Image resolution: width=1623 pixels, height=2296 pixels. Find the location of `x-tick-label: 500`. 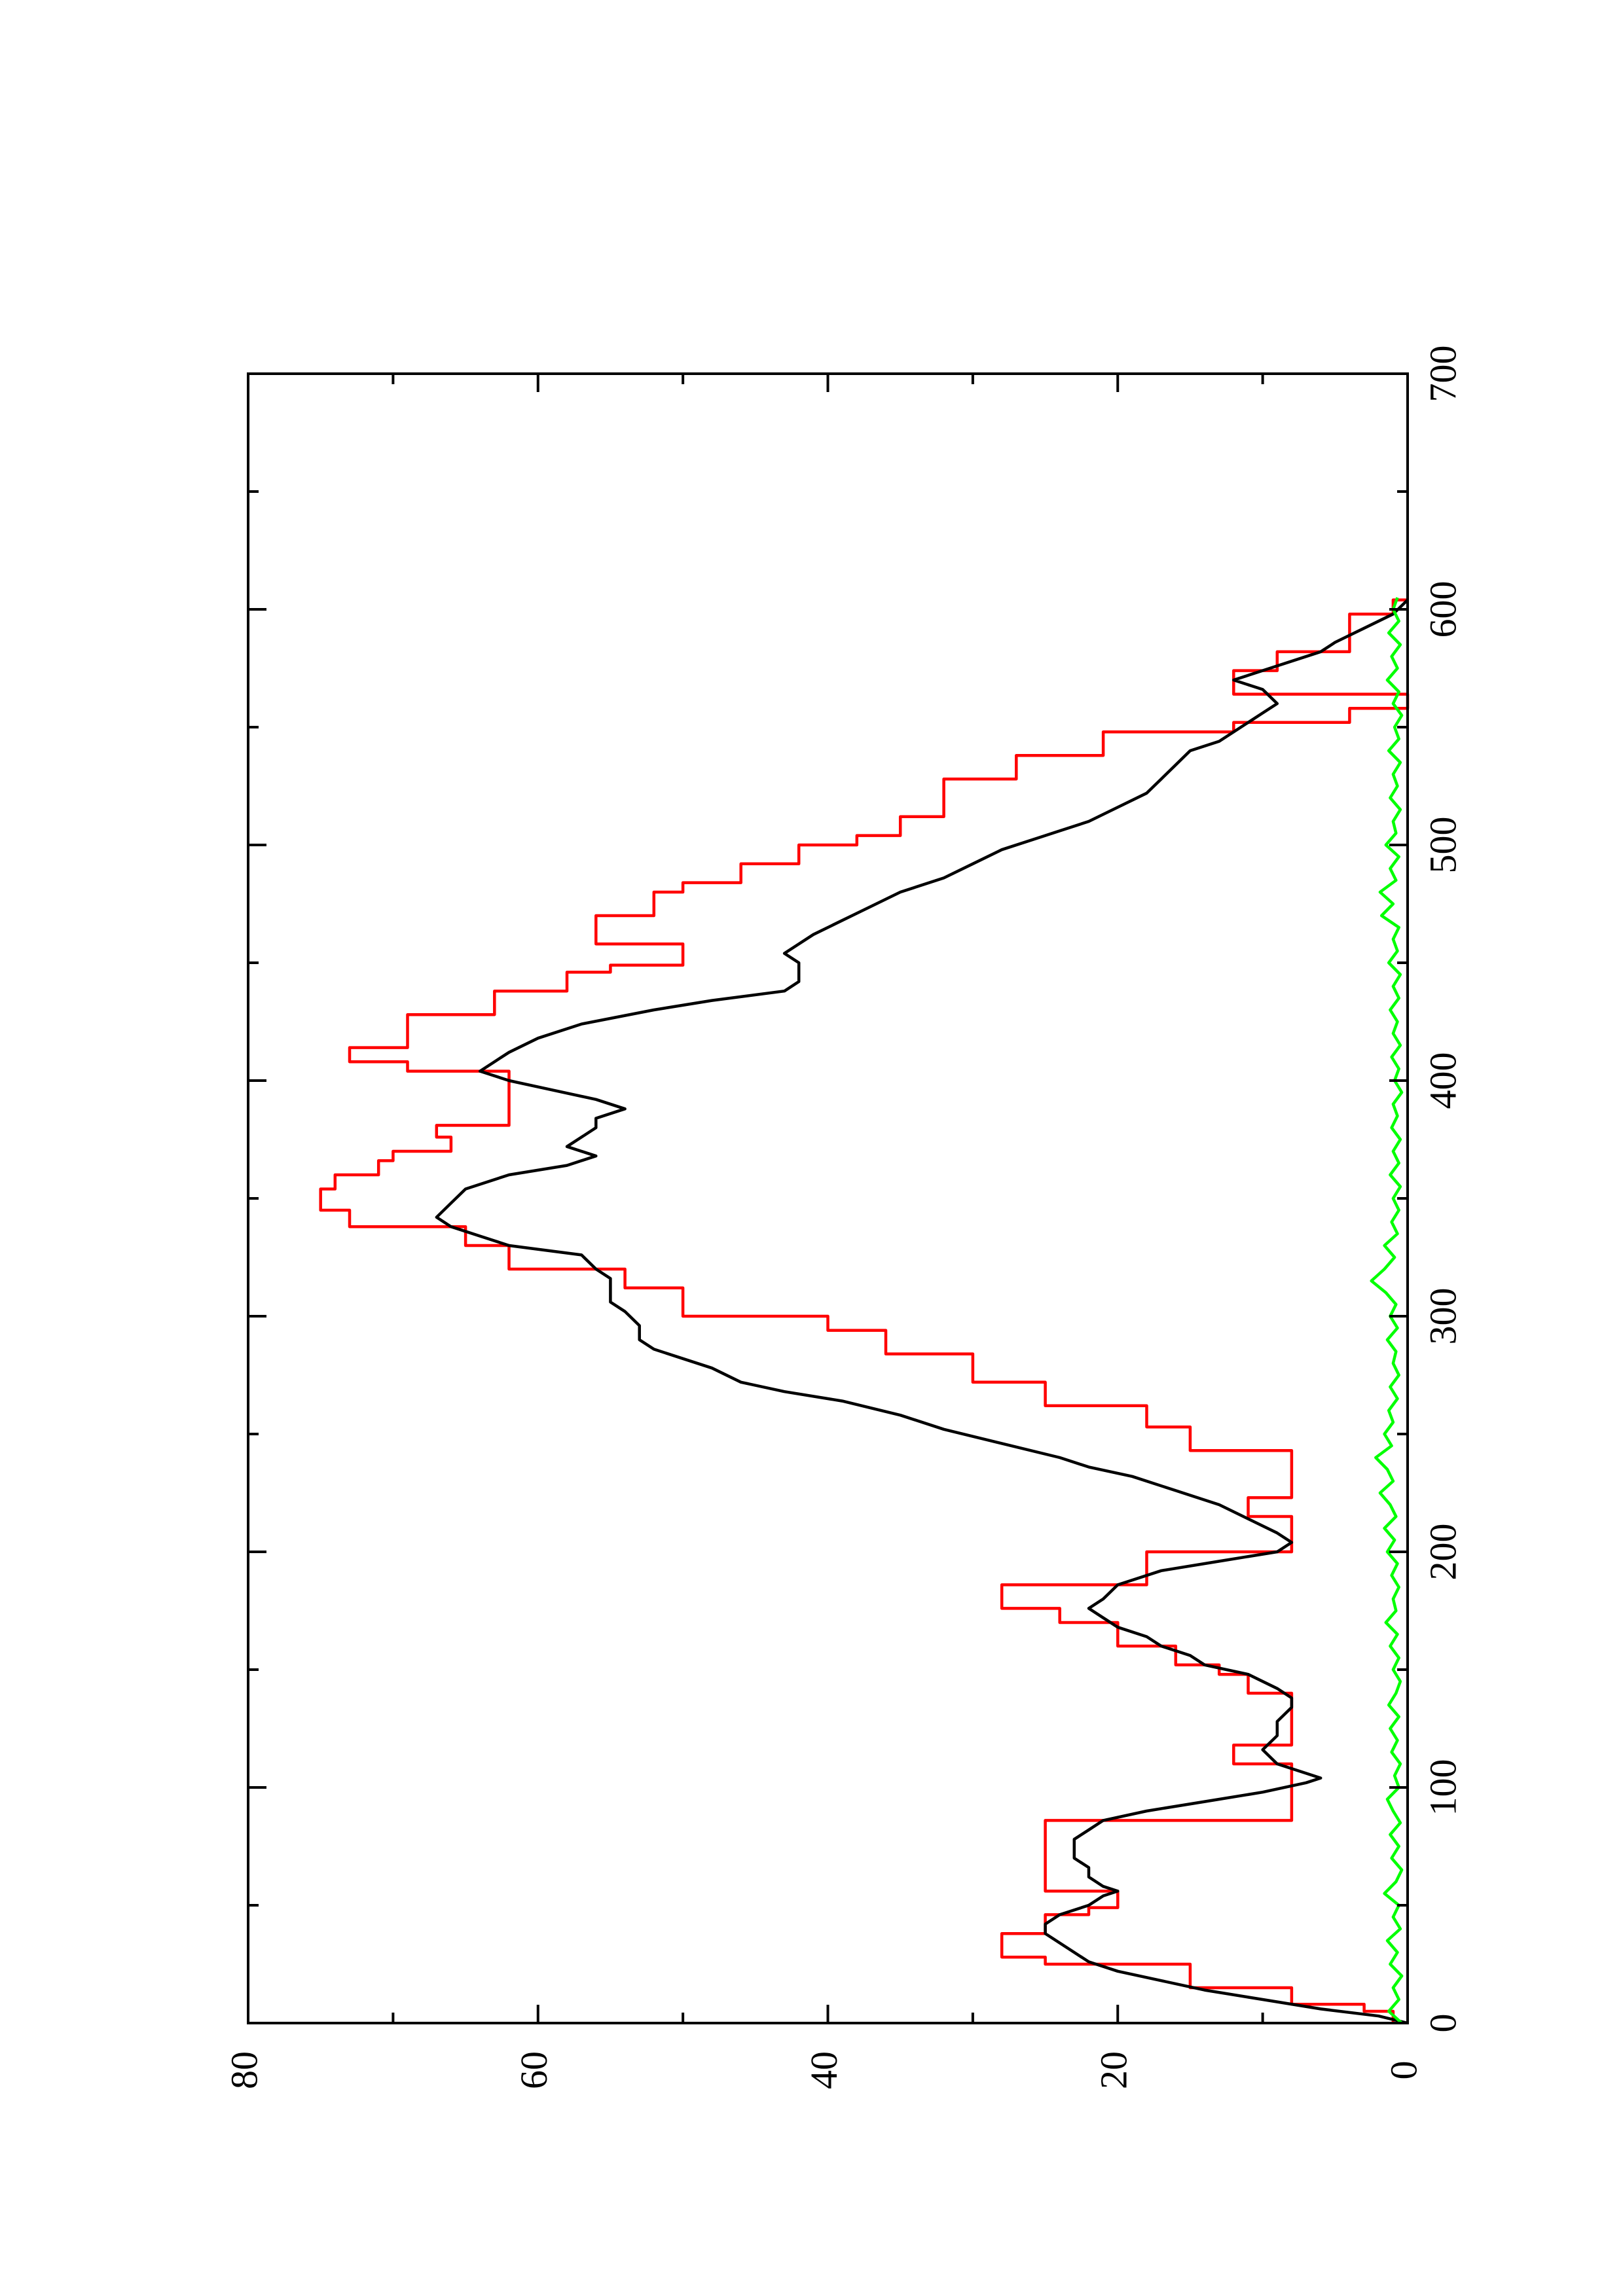

x-tick-label: 500 is located at coordinates (1442, 845).